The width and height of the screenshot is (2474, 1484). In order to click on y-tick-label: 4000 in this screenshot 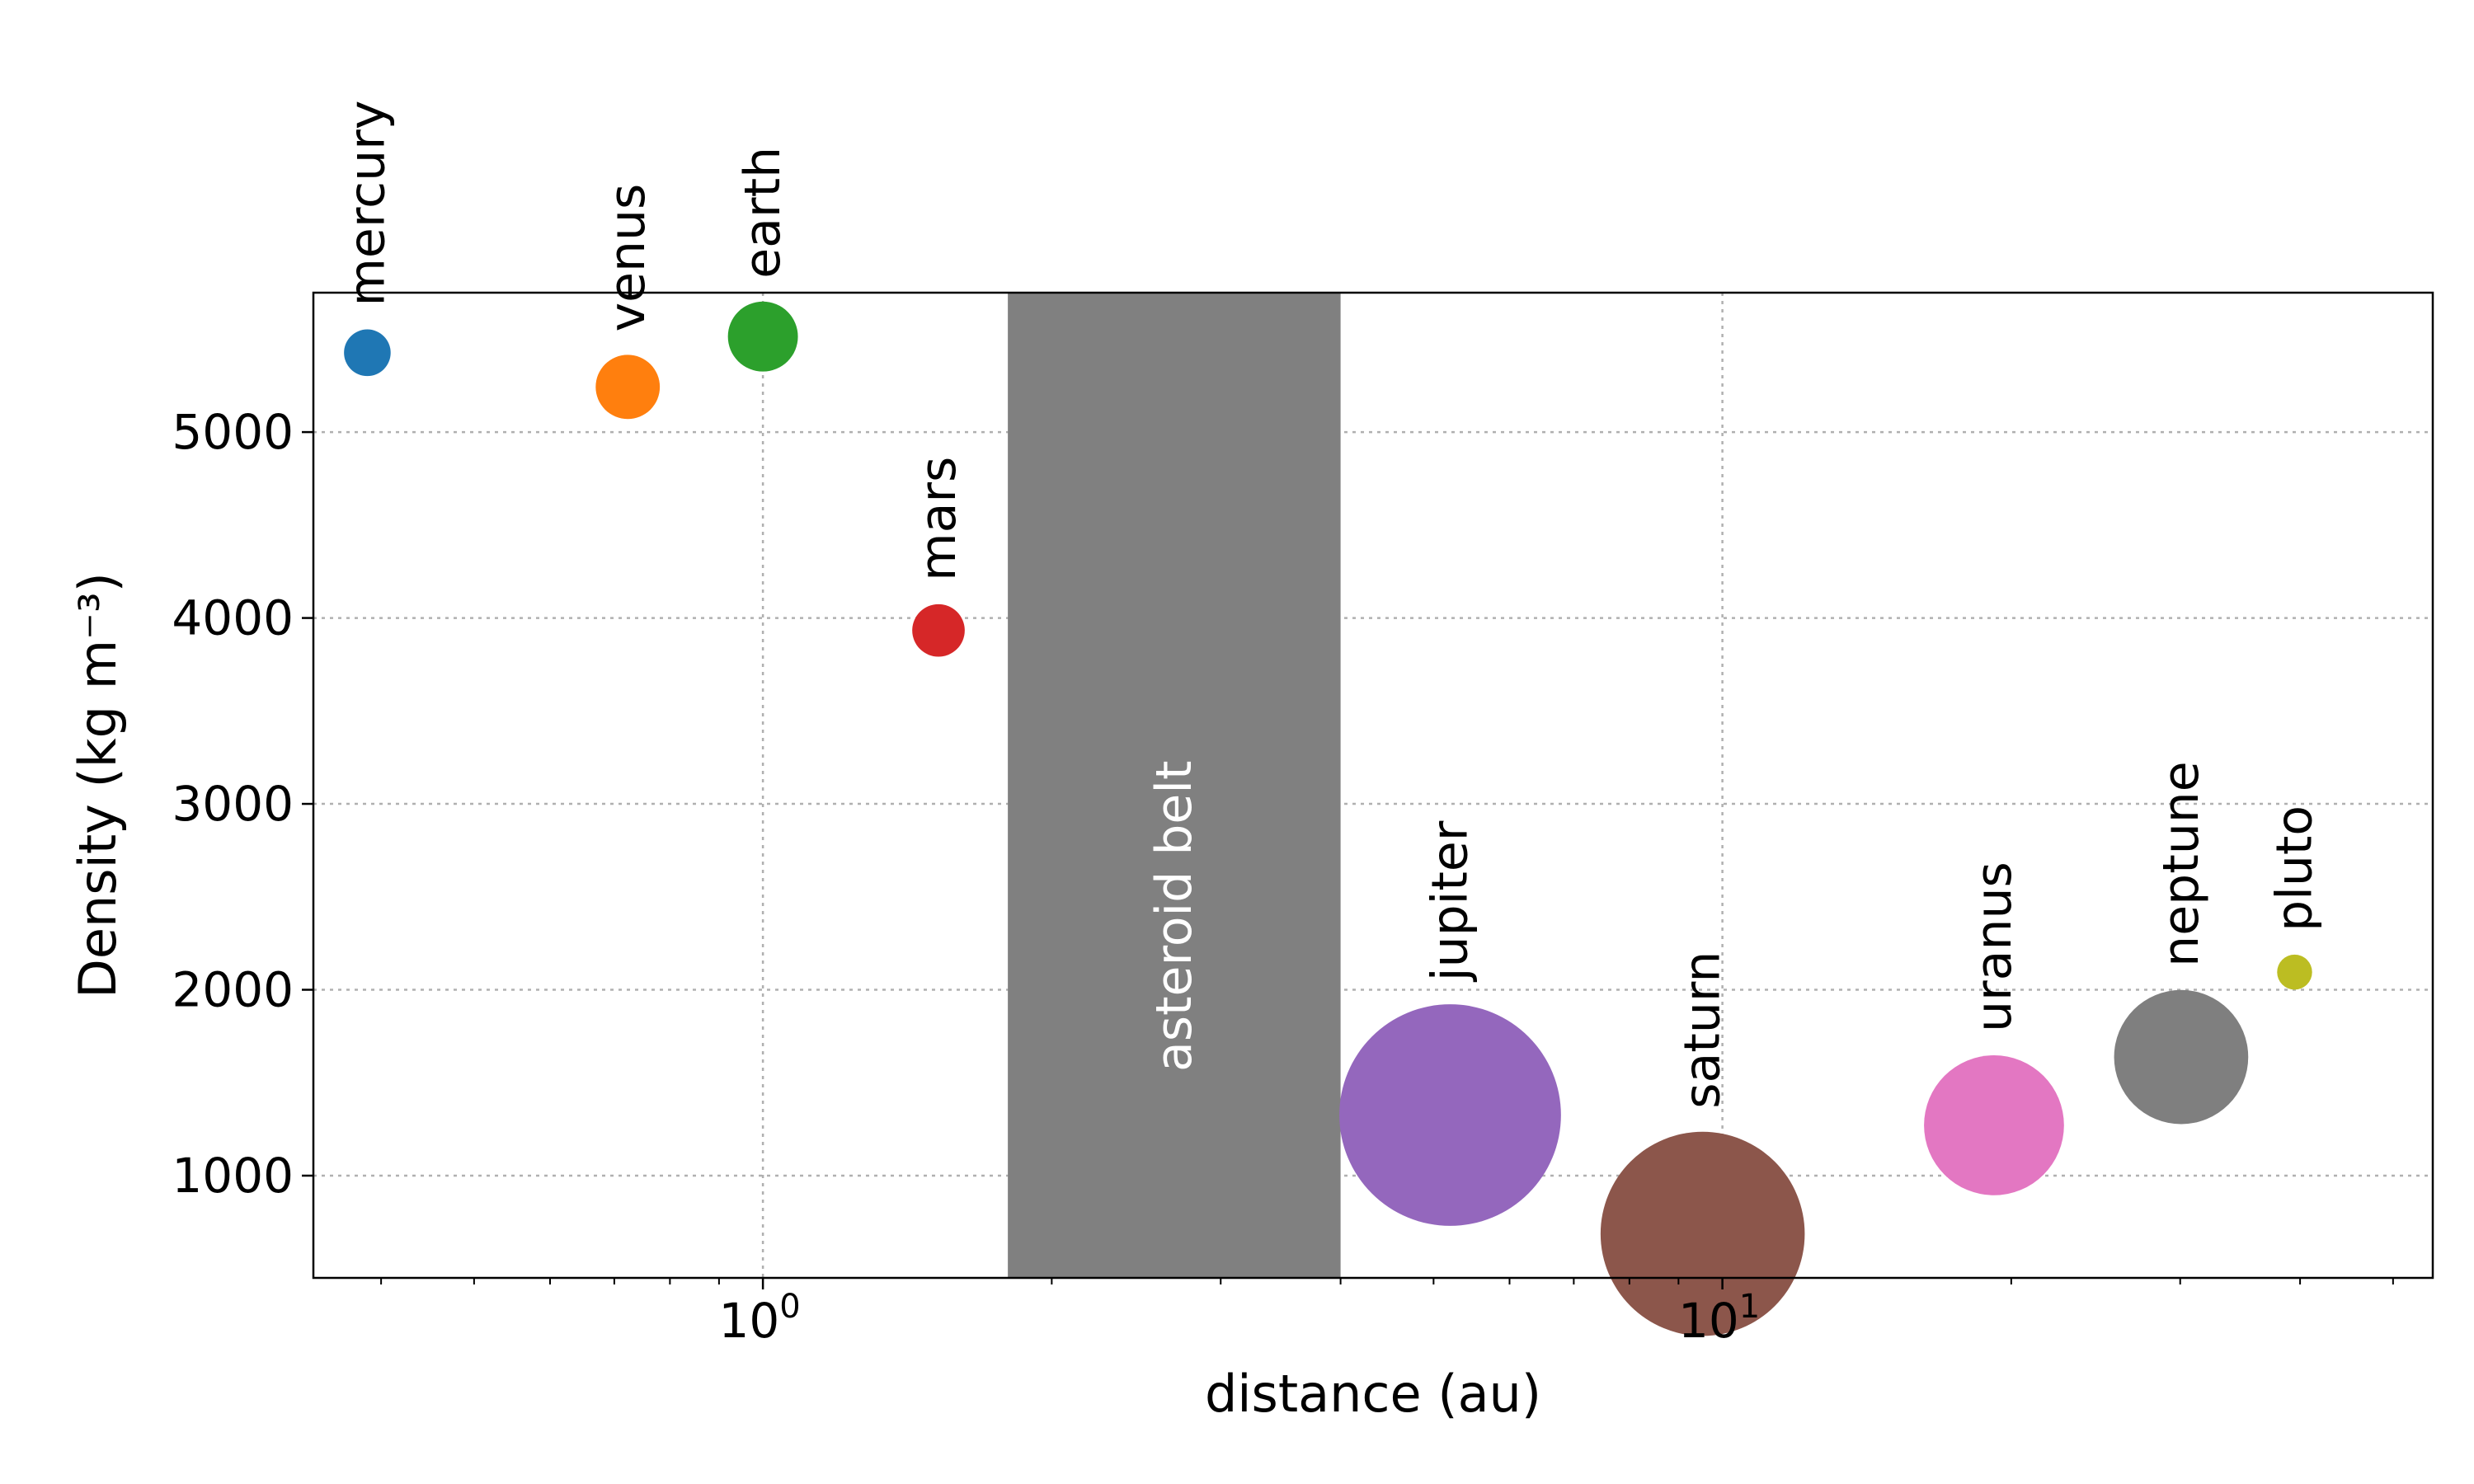, I will do `click(233, 618)`.